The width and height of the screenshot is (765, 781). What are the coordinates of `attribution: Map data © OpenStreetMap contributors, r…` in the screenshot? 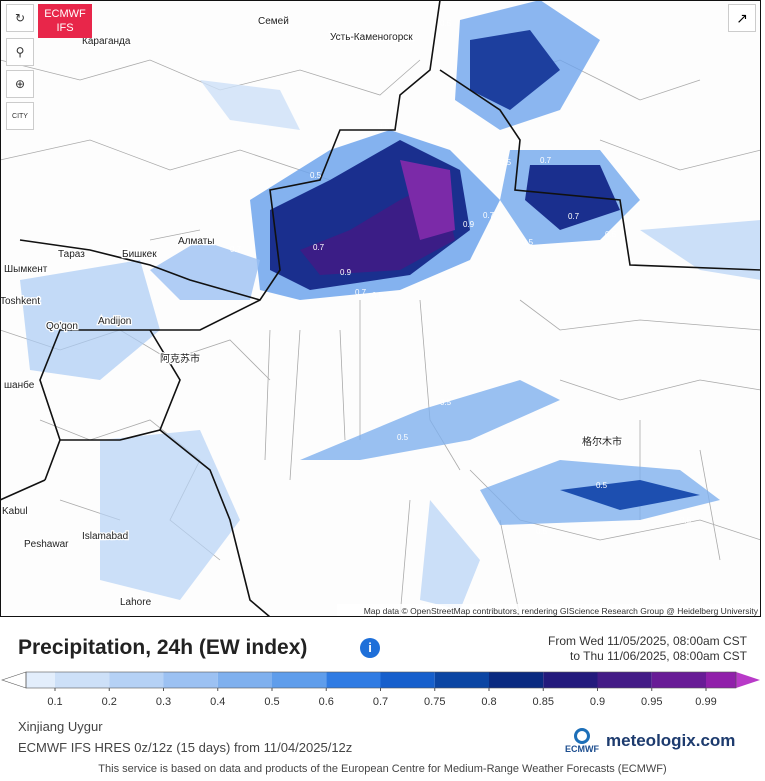 It's located at (561, 611).